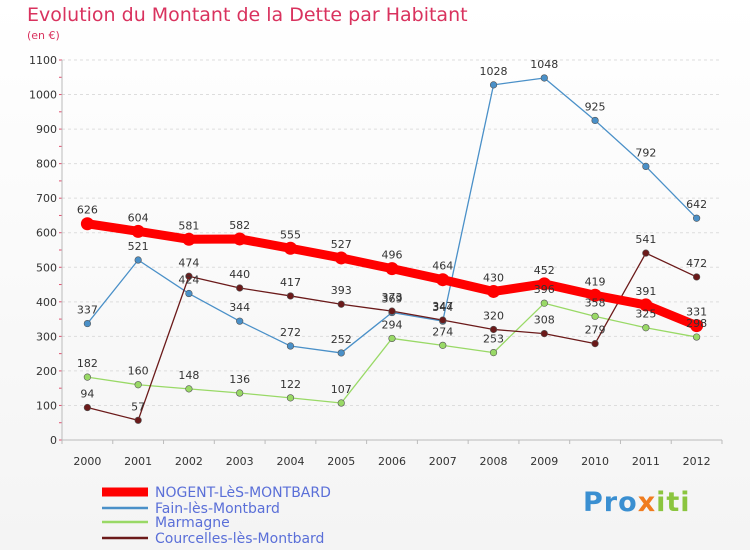 This screenshot has width=750, height=550. Describe the element at coordinates (87, 363) in the screenshot. I see `data-label: 182` at that location.